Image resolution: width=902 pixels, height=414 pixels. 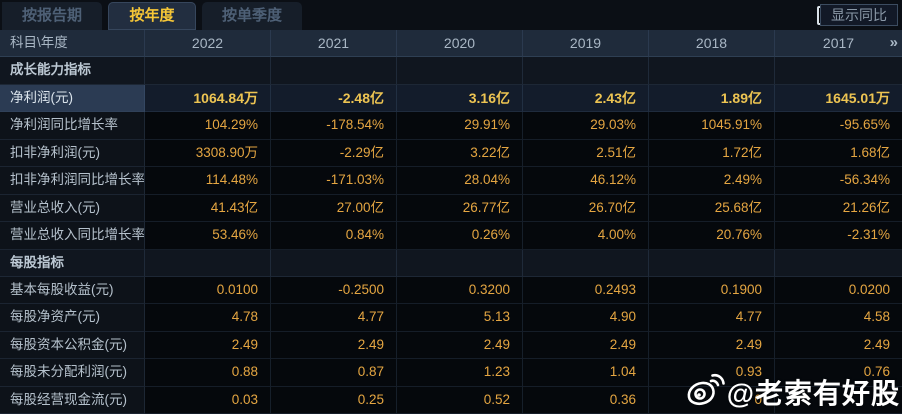 I want to click on value-cell: 1045.91%, so click(x=712, y=126).